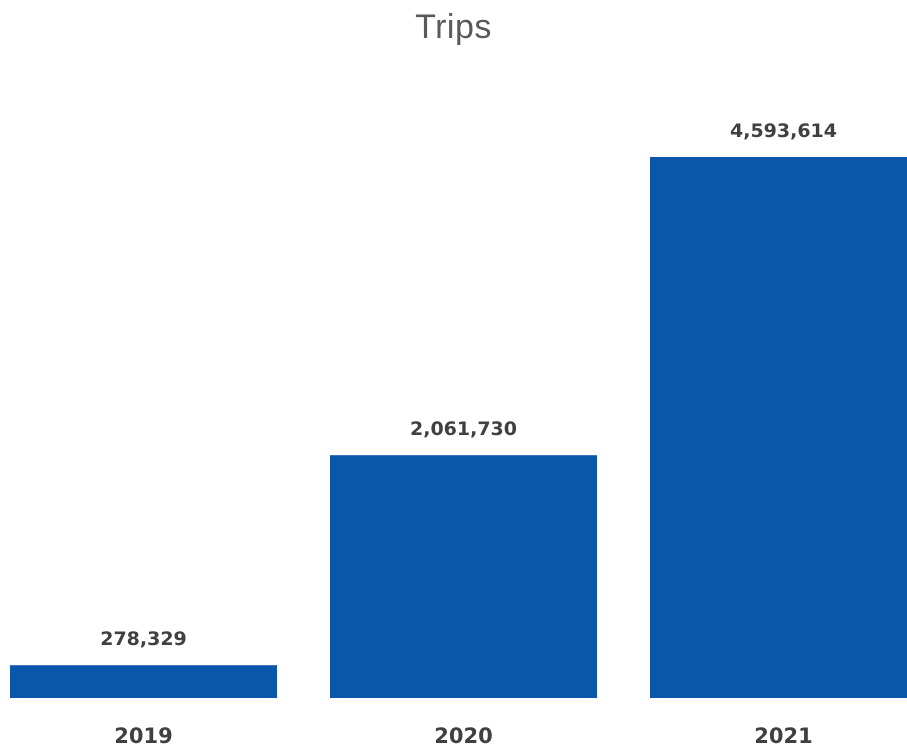 This screenshot has width=907, height=749. I want to click on data-label-2019: 278,329, so click(143, 639).